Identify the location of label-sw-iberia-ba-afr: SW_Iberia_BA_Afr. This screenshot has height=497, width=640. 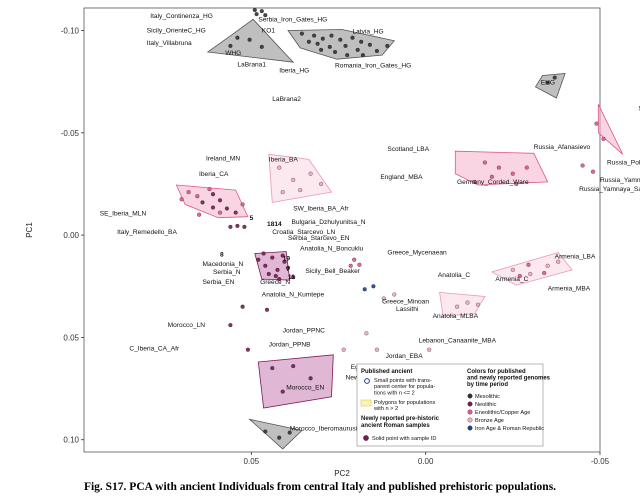
(321, 209).